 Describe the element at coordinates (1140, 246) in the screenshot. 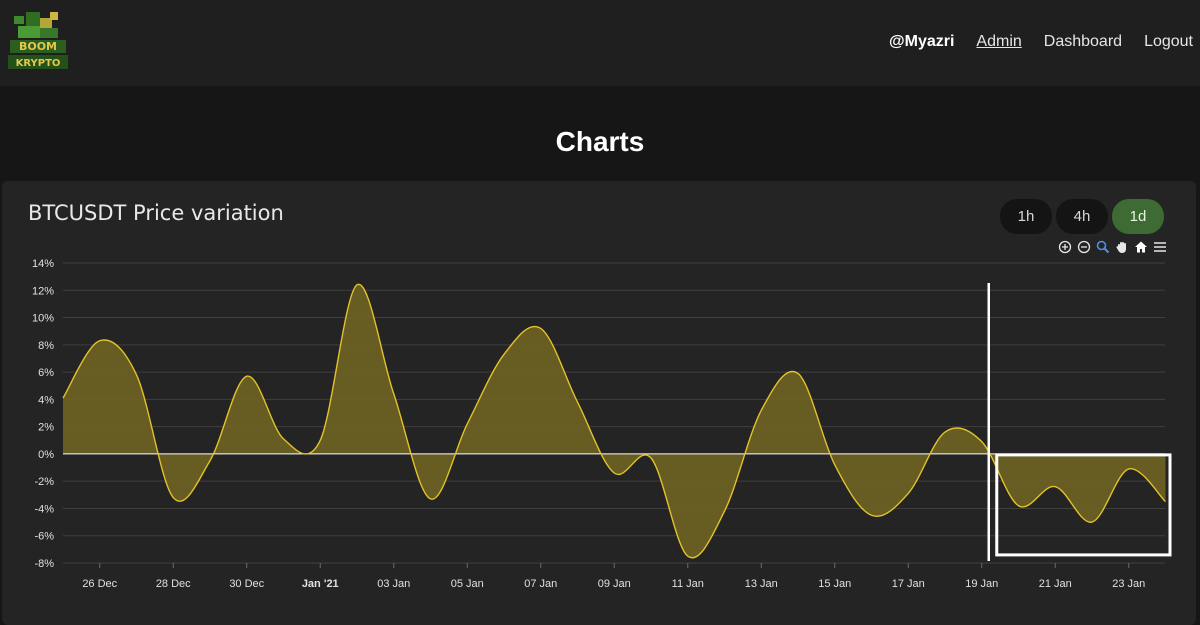

I see `reset-home-icon` at that location.